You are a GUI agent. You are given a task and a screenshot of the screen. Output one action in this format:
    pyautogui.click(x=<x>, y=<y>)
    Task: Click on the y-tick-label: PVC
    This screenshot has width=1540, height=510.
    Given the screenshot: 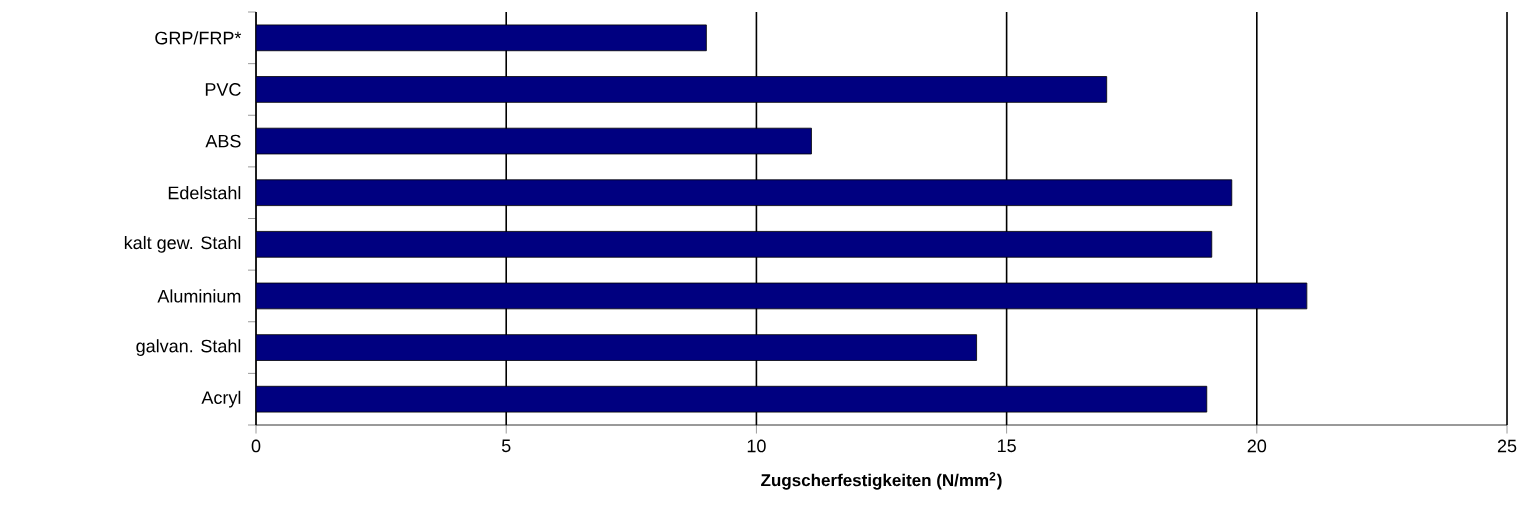 What is the action you would take?
    pyautogui.click(x=223, y=89)
    